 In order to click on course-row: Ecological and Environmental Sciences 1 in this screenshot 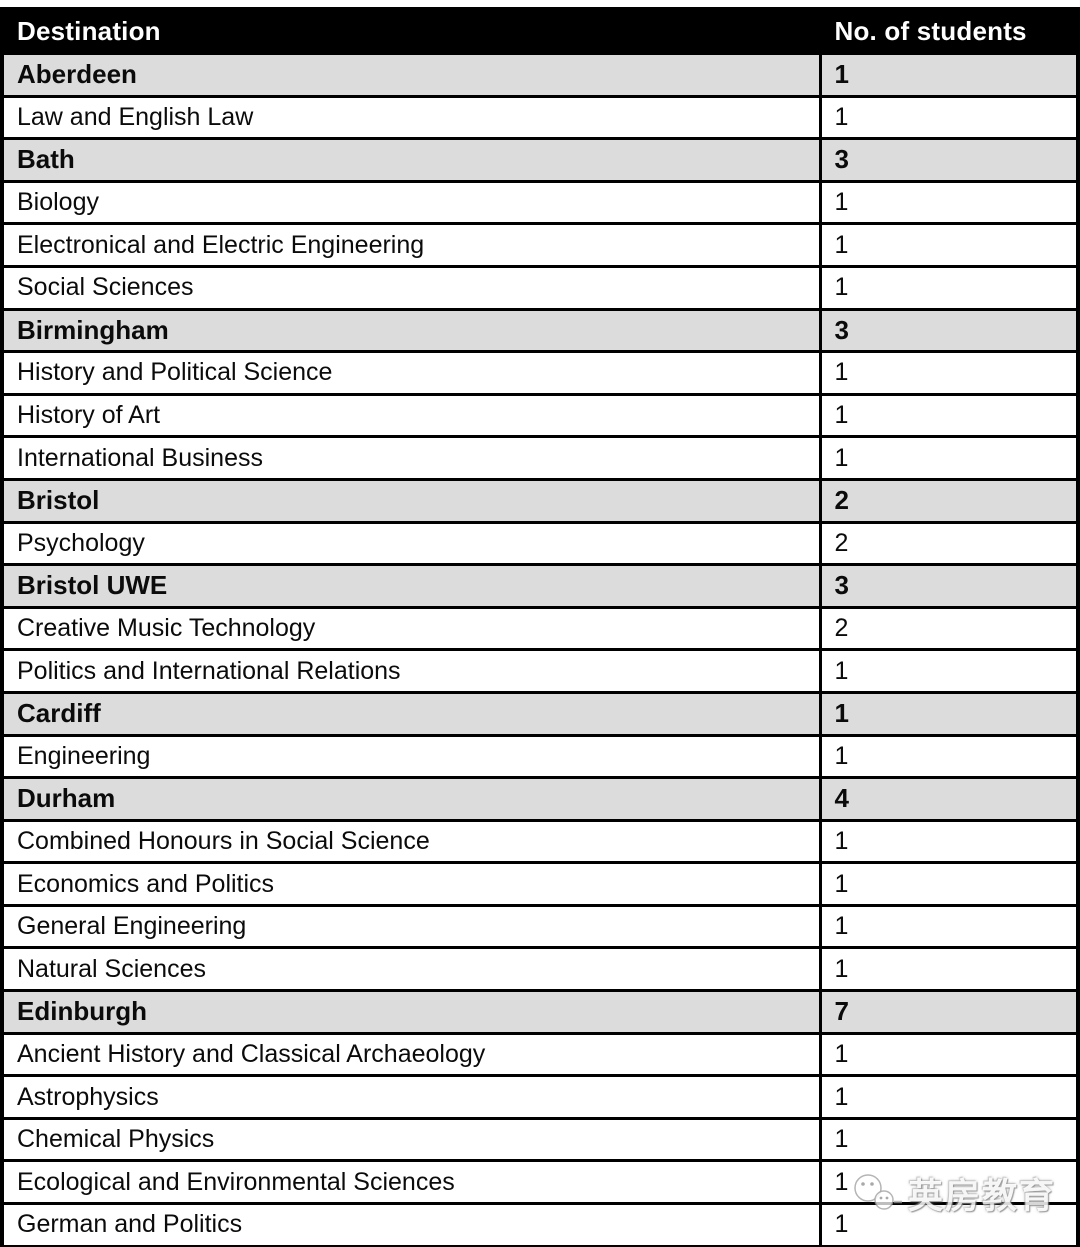, I will do `click(540, 1182)`.